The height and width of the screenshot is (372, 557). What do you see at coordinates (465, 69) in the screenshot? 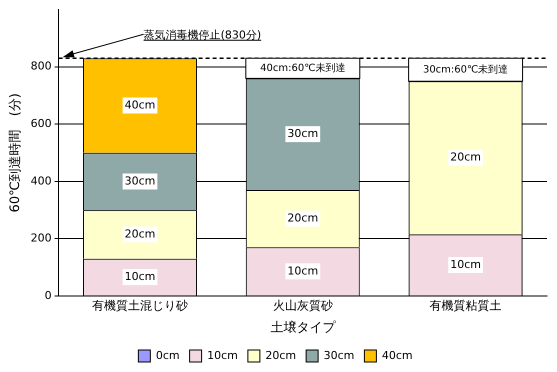
I see `annotation: 30cm:60℃未到達` at bounding box center [465, 69].